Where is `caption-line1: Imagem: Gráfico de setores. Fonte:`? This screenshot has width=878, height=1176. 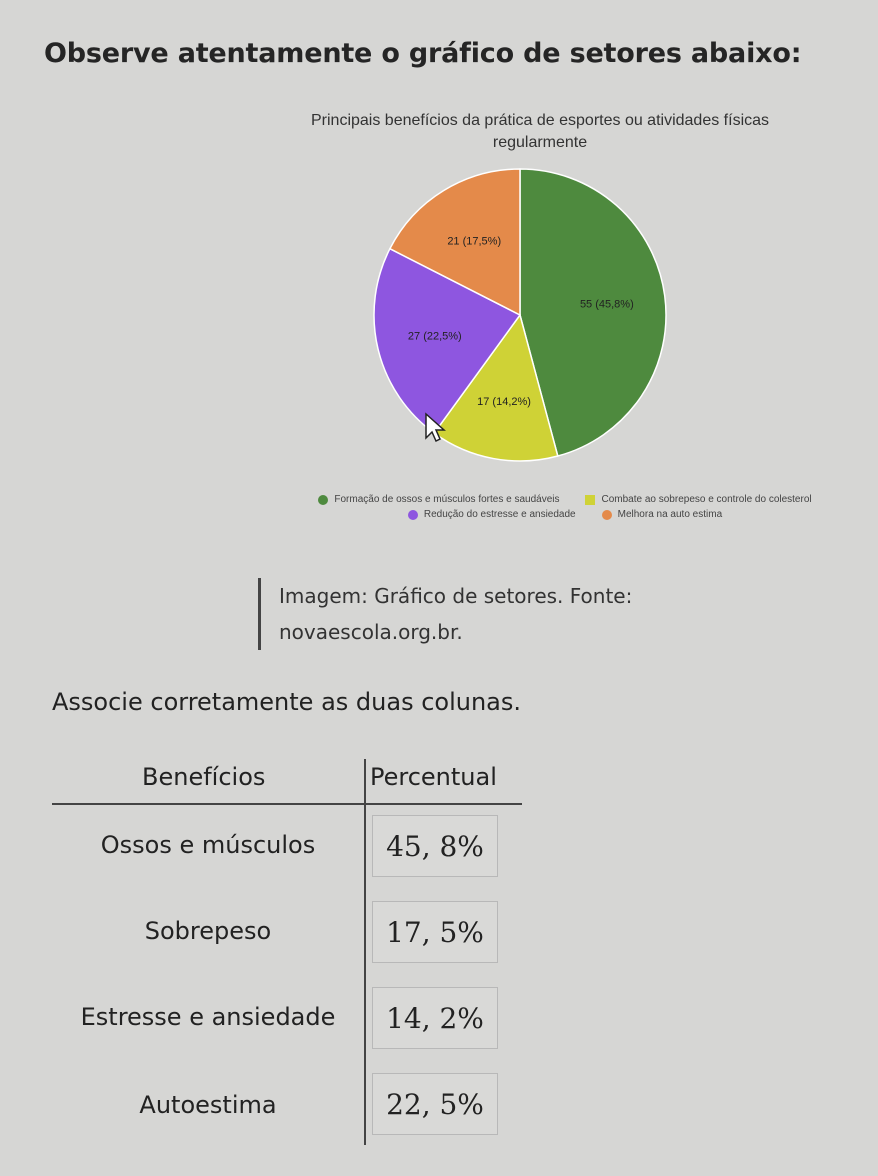 caption-line1: Imagem: Gráfico de setores. Fonte: is located at coordinates (456, 596).